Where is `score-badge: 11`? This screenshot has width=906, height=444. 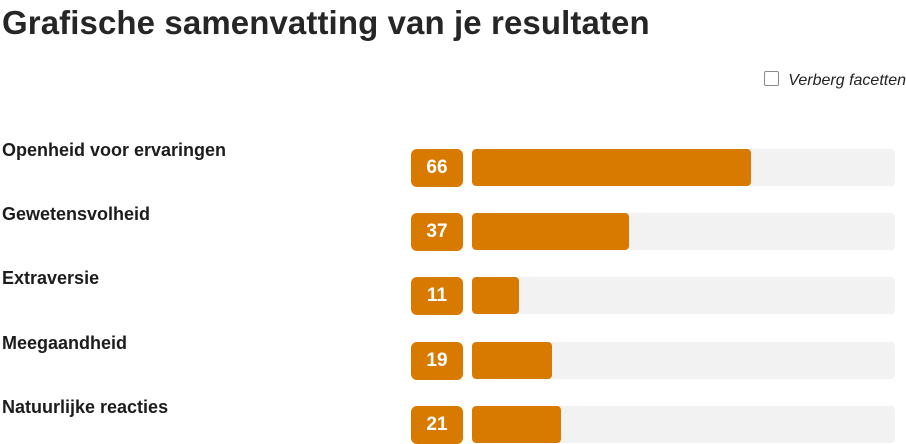
score-badge: 11 is located at coordinates (437, 296).